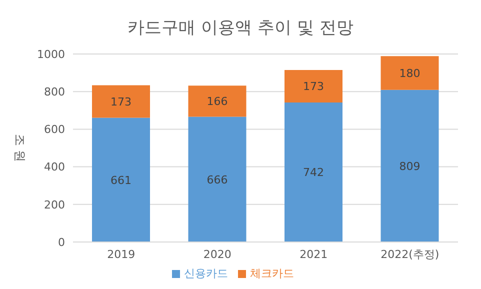 The image size is (481, 289). I want to click on y-tick-label: 0, so click(61, 242).